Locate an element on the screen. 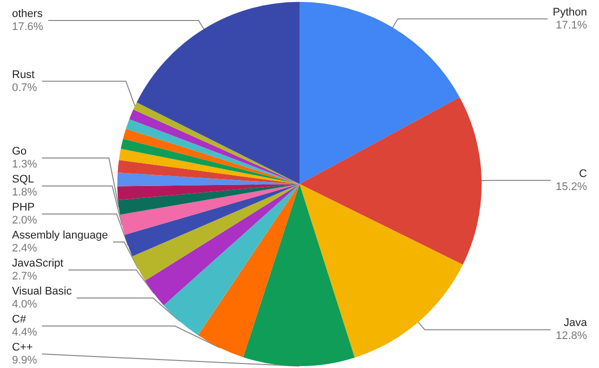  data-label: 12.8% is located at coordinates (572, 336).